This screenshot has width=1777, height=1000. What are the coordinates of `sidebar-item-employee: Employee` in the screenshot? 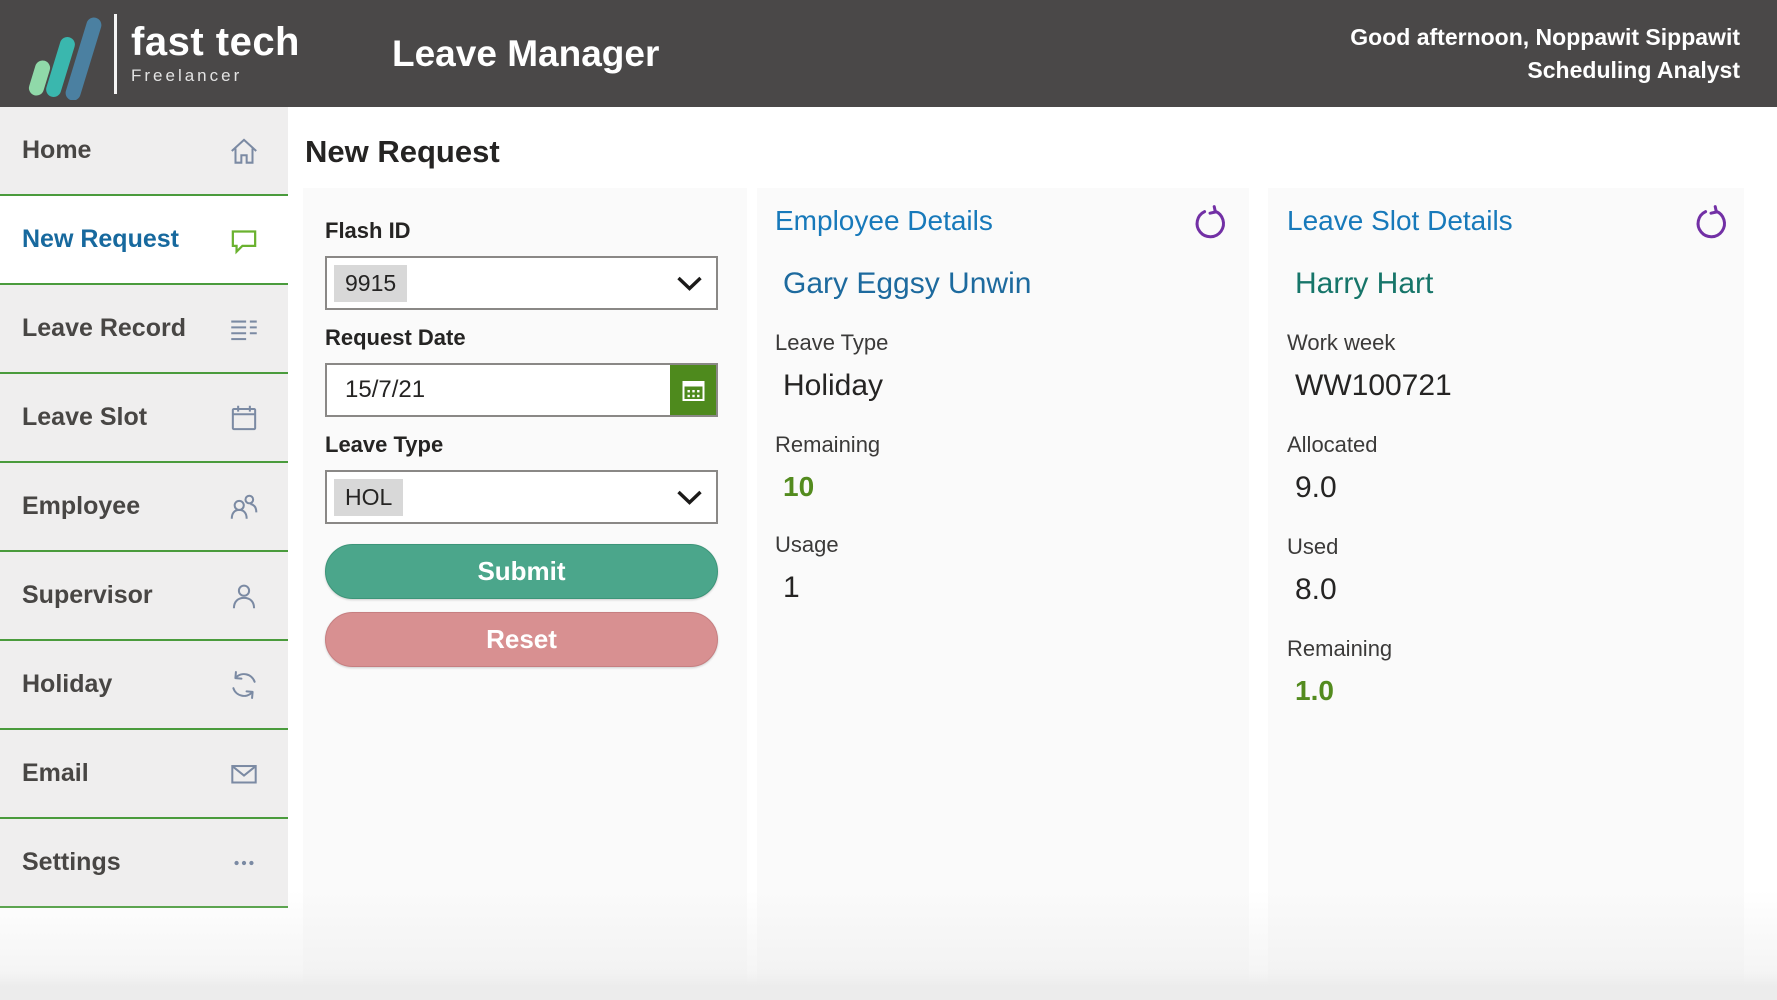 It's located at (144, 507).